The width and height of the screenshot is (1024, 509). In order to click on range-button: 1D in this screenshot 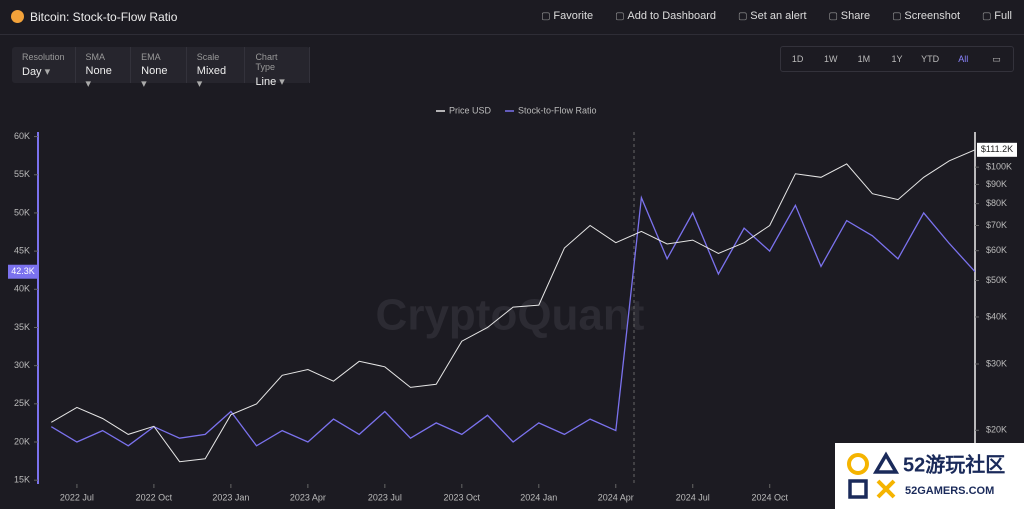, I will do `click(797, 59)`.